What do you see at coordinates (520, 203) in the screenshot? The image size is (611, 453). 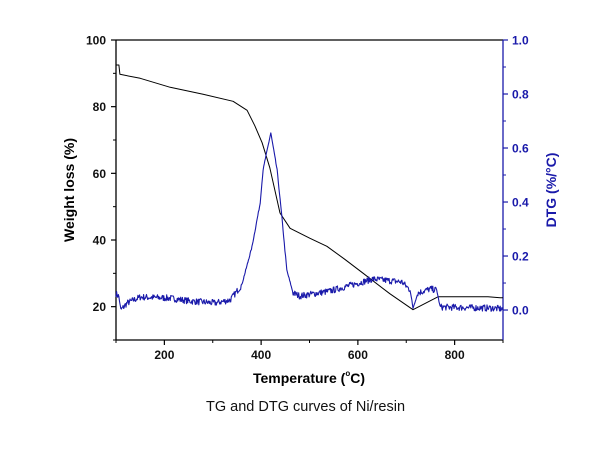 I see `y-right-tick-label: 0.4` at bounding box center [520, 203].